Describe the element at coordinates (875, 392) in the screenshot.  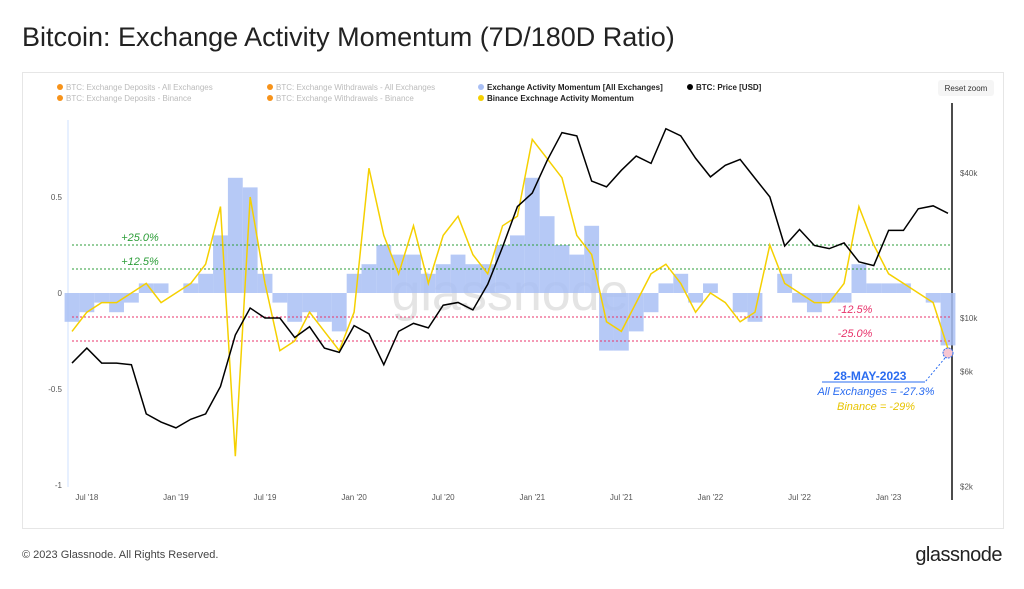
I see `annotation-all: All Exchanges = -27.3%` at that location.